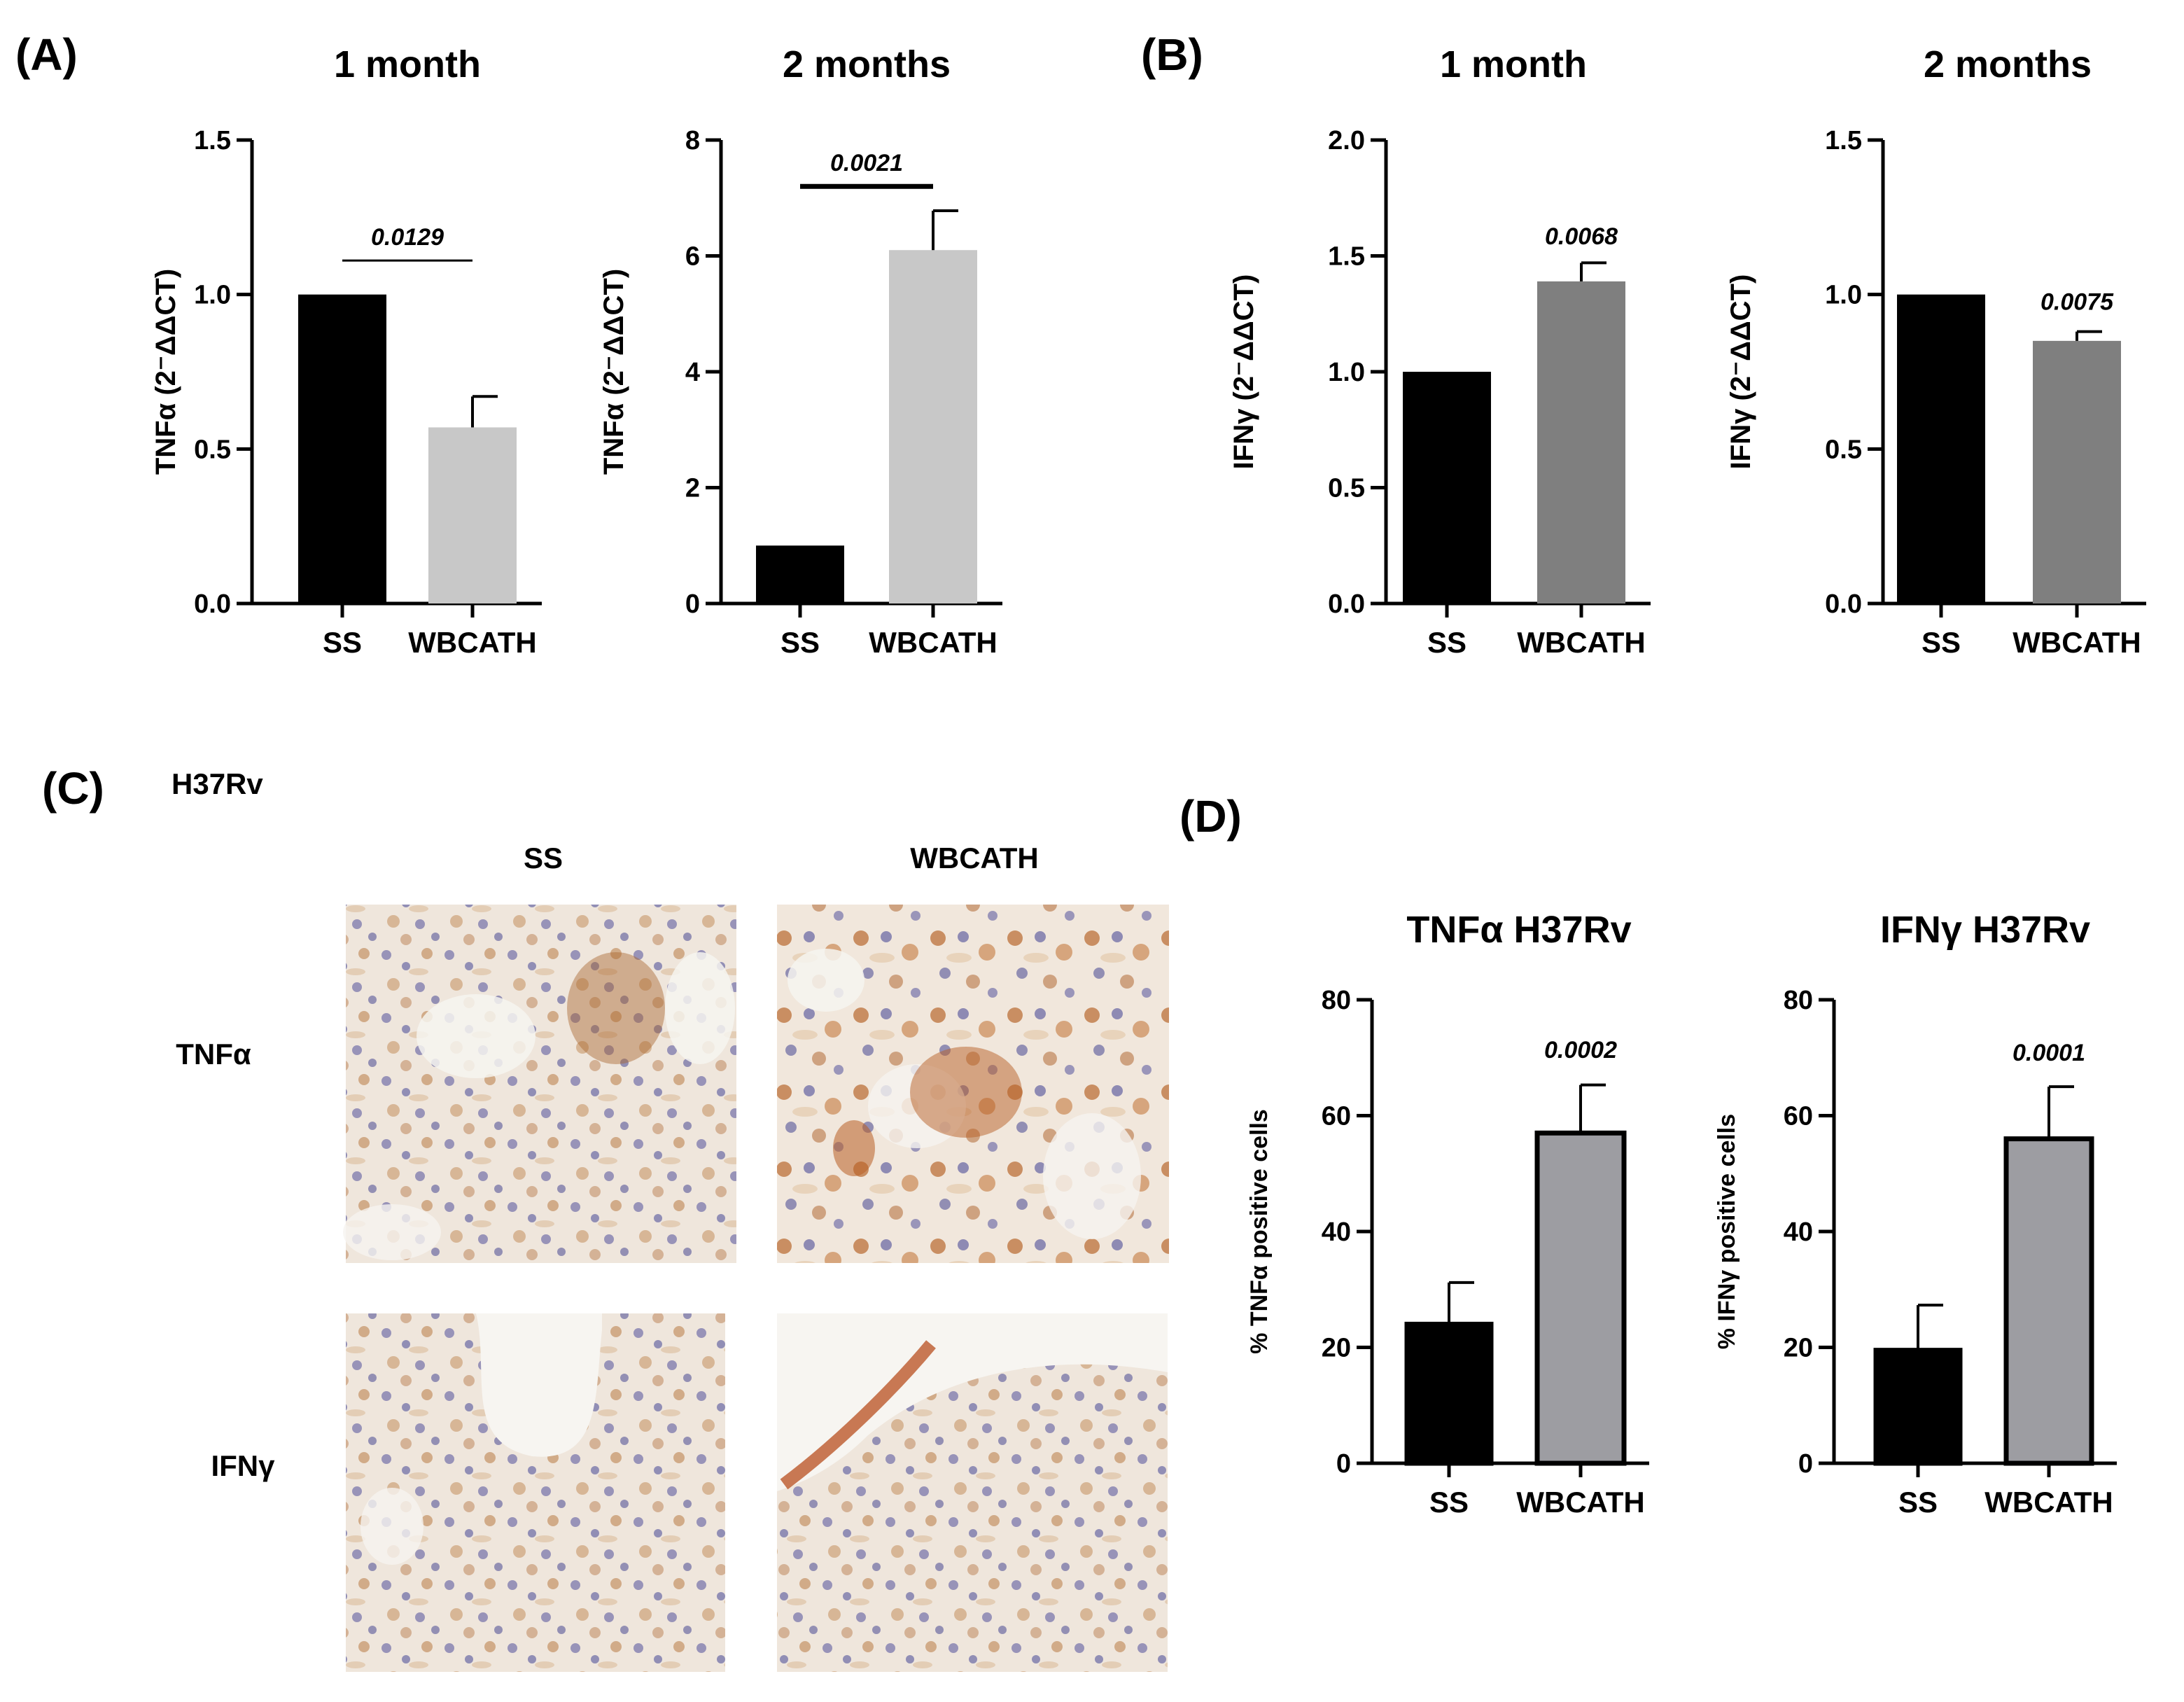 This screenshot has width=2184, height=1702. What do you see at coordinates (866, 163) in the screenshot?
I see `chart-a2-p-value: 0.0021` at bounding box center [866, 163].